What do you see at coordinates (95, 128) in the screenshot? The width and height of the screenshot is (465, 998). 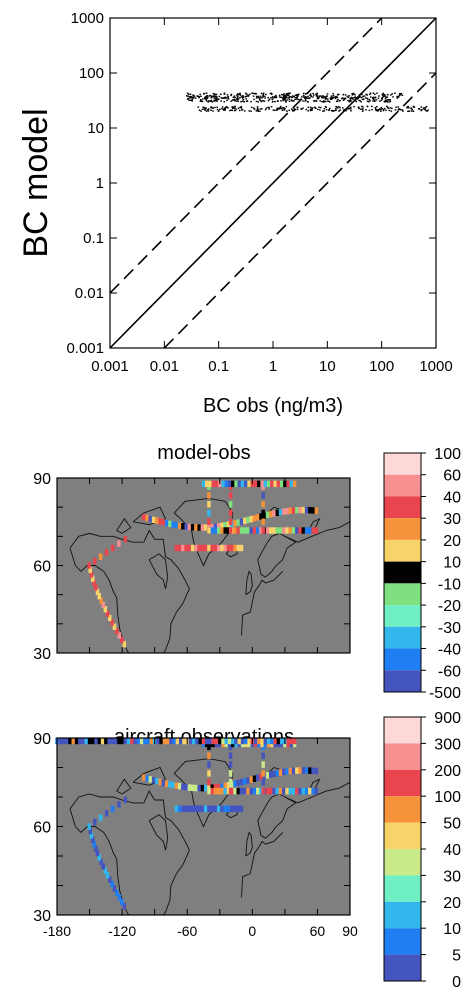 I see `y-tick-label: 10` at bounding box center [95, 128].